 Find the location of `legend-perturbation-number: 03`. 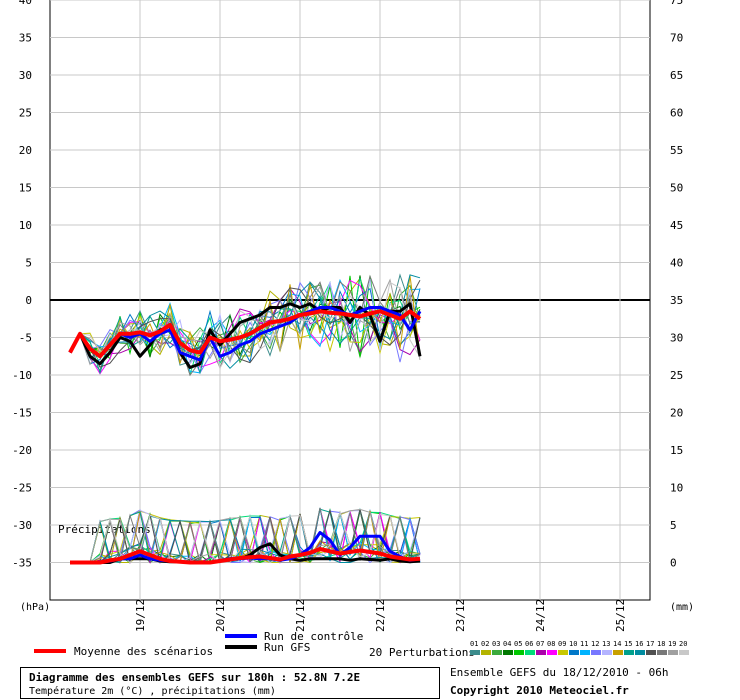

legend-perturbation-number: 03 is located at coordinates (496, 644).